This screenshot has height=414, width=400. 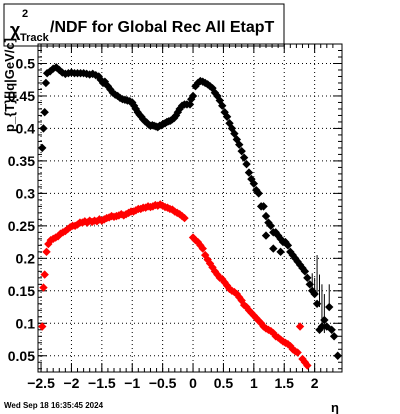 What do you see at coordinates (21, 96) in the screenshot?
I see `y-tick-label: 0.45` at bounding box center [21, 96].